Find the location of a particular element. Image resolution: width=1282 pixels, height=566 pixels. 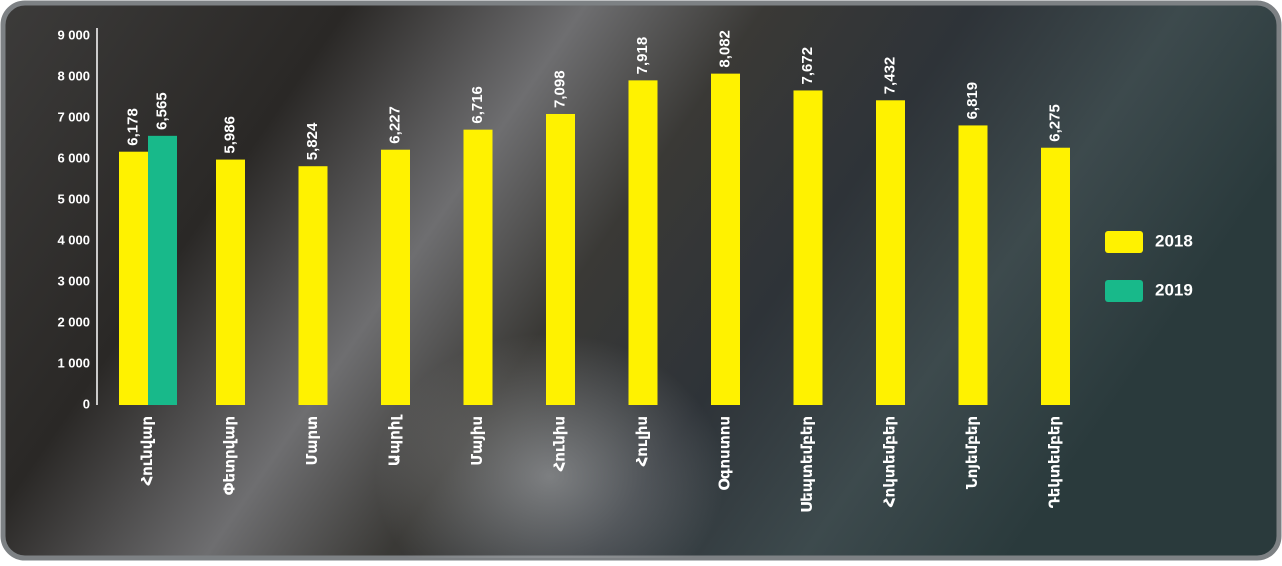

x-tick-label: Հունիս is located at coordinates (559, 444).